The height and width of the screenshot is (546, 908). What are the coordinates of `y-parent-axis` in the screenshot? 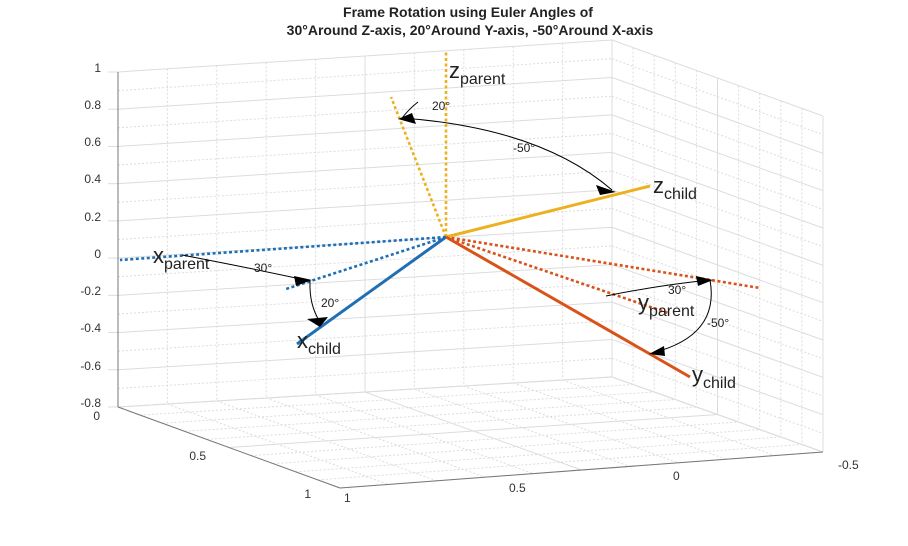 It's located at (557, 275).